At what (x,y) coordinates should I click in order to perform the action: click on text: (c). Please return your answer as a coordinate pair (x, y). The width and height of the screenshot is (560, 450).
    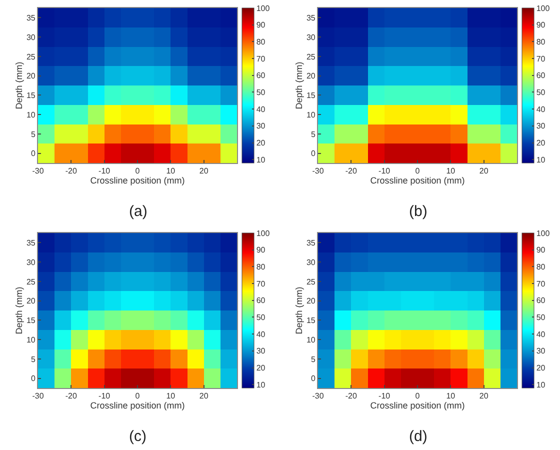
    Looking at the image, I should click on (137, 436).